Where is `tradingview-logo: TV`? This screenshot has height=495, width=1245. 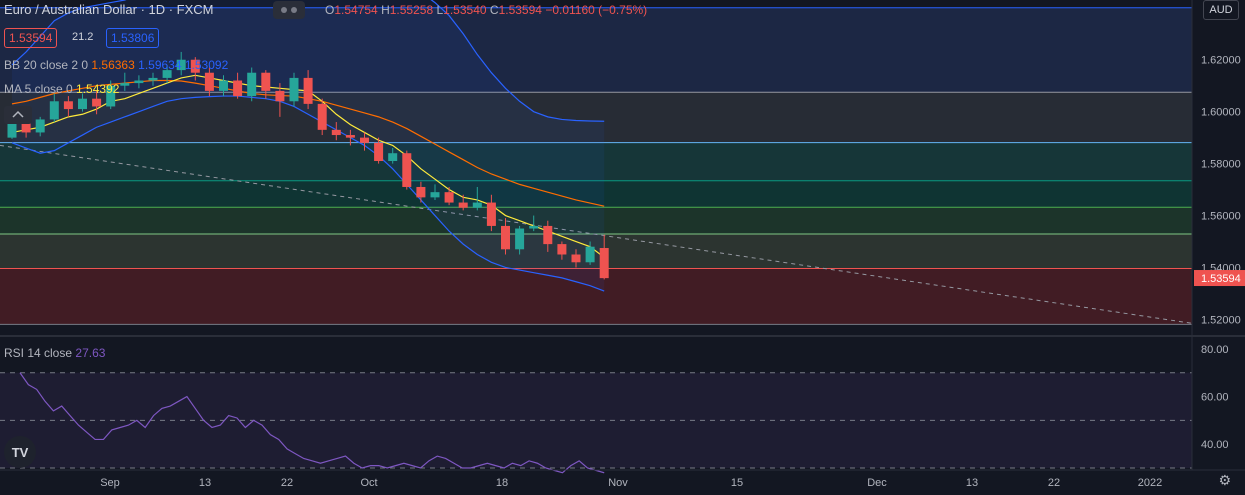 tradingview-logo: TV is located at coordinates (20, 452).